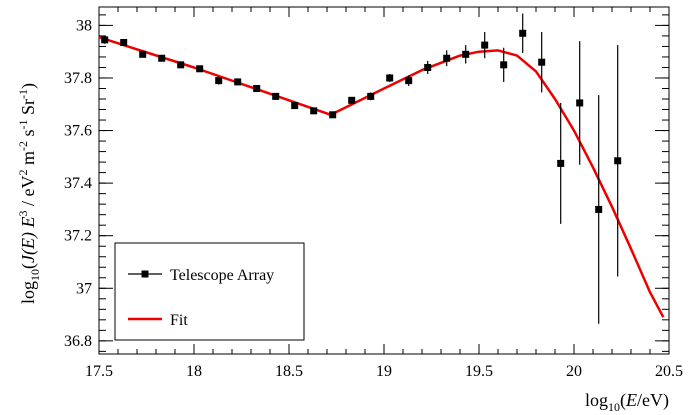 The height and width of the screenshot is (415, 692). Describe the element at coordinates (84, 25) in the screenshot. I see `y-tick-label: 38` at that location.